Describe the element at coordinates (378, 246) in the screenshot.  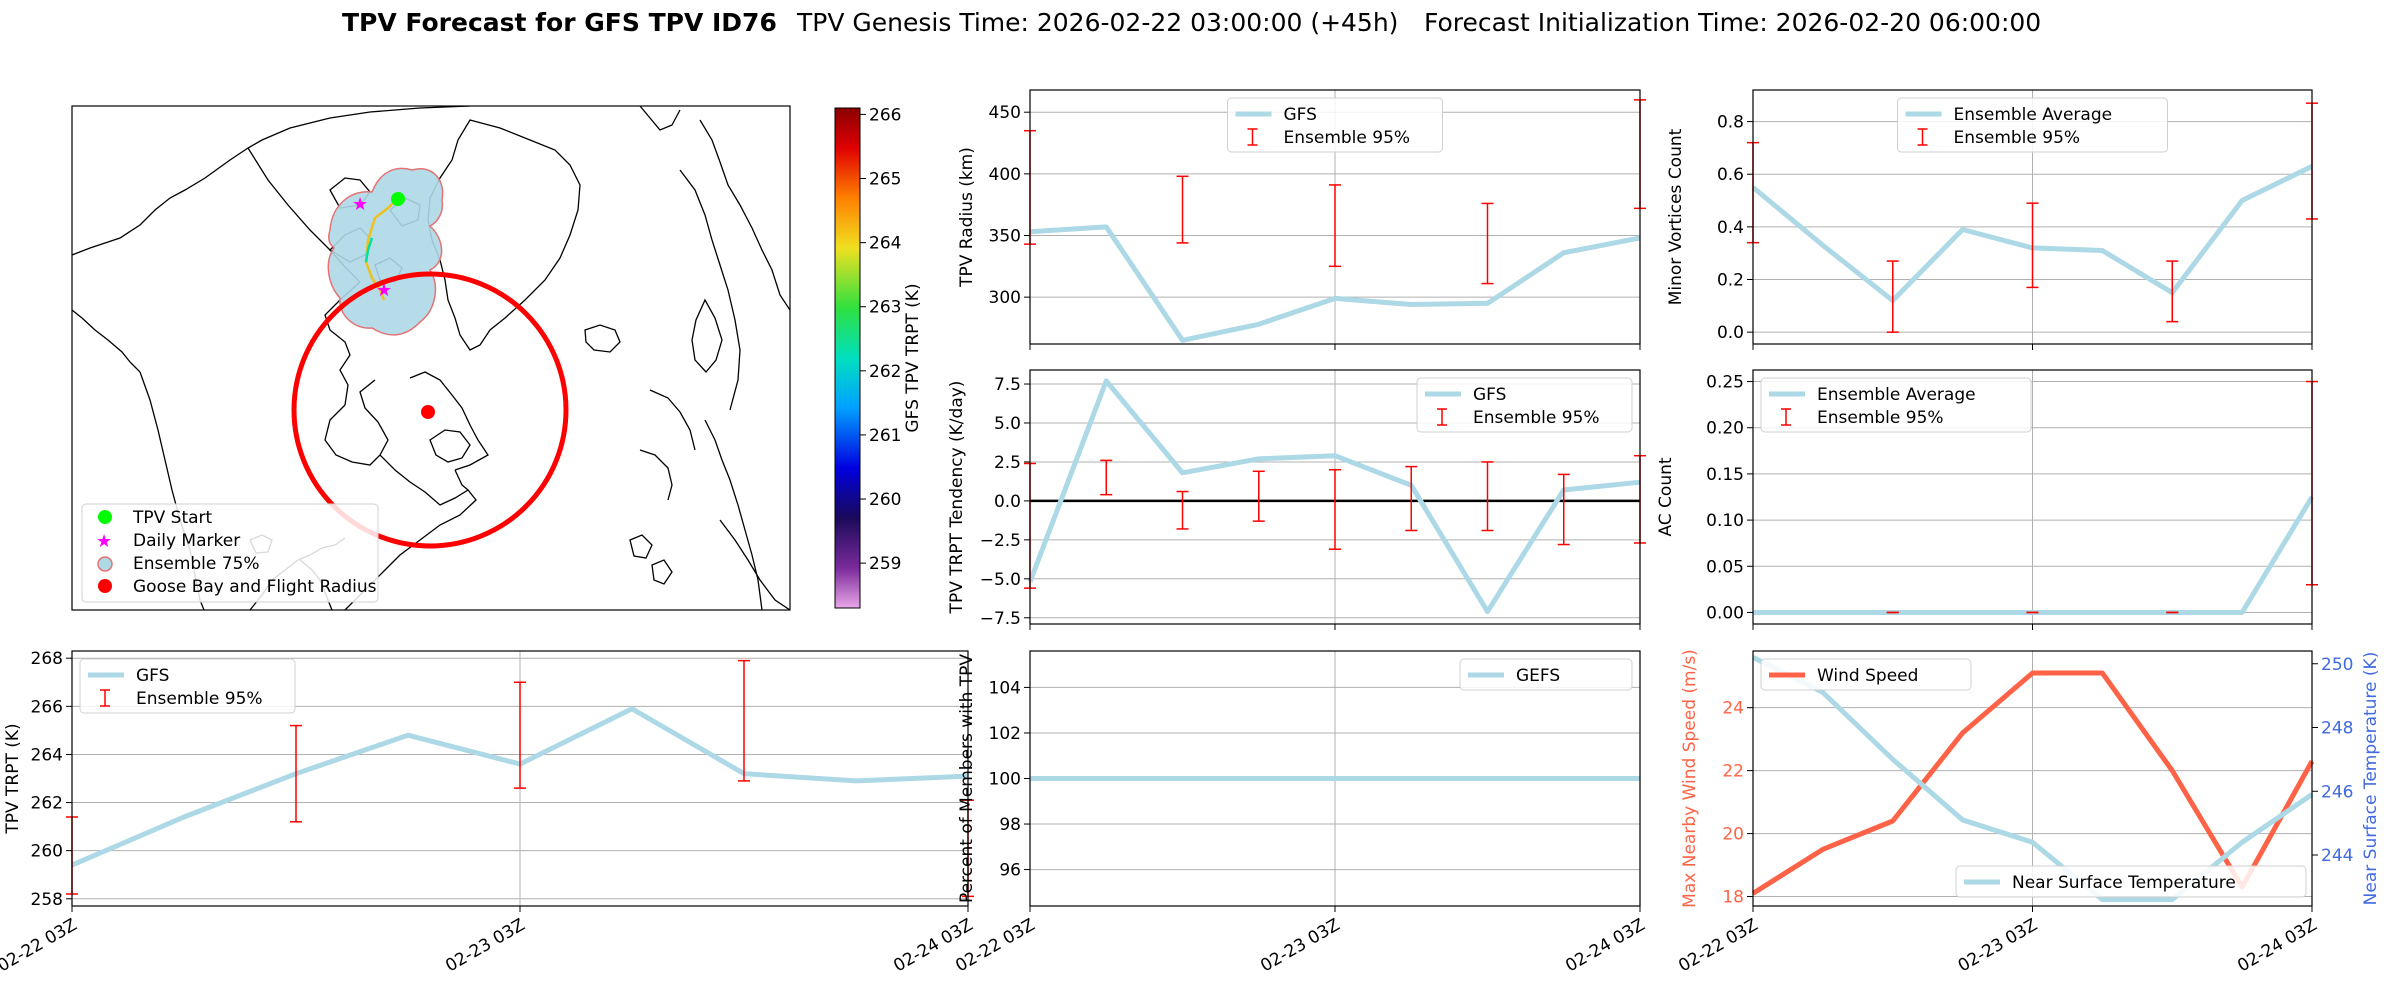
I see `tpv-track: ★ ★` at that location.